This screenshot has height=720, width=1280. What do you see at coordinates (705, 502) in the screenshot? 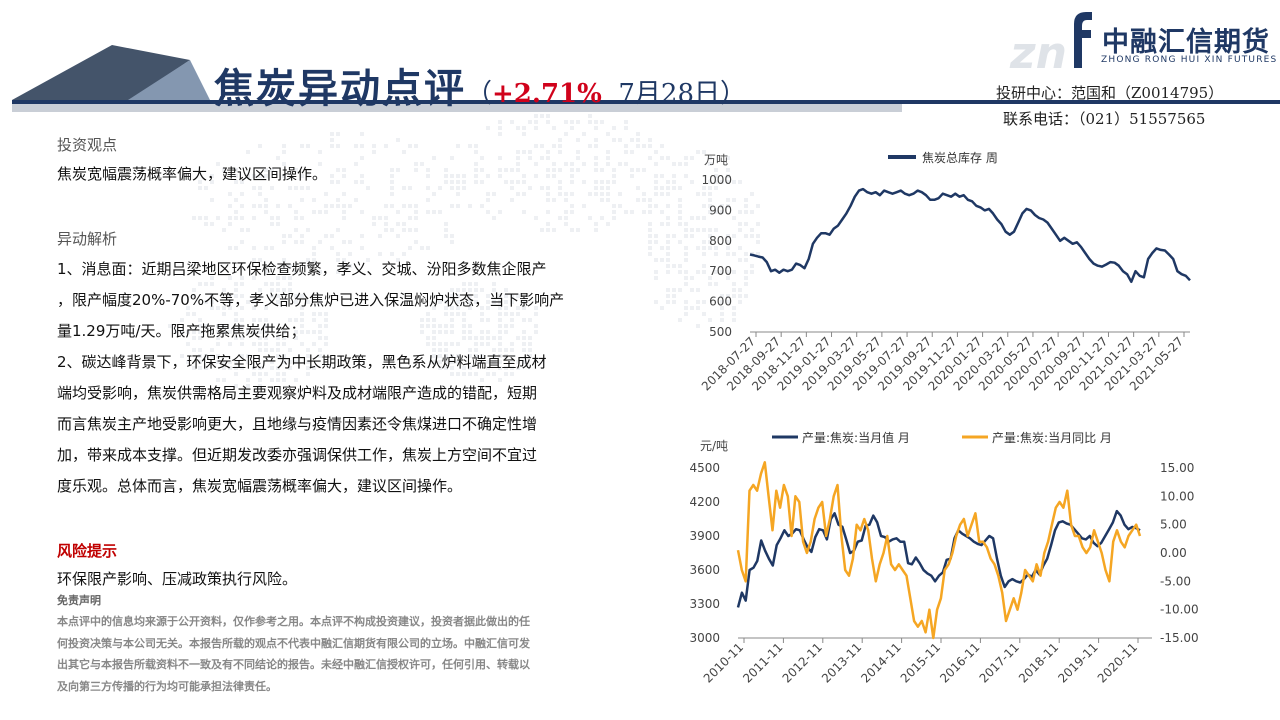
I see `y-tick-label: 4200` at bounding box center [705, 502].